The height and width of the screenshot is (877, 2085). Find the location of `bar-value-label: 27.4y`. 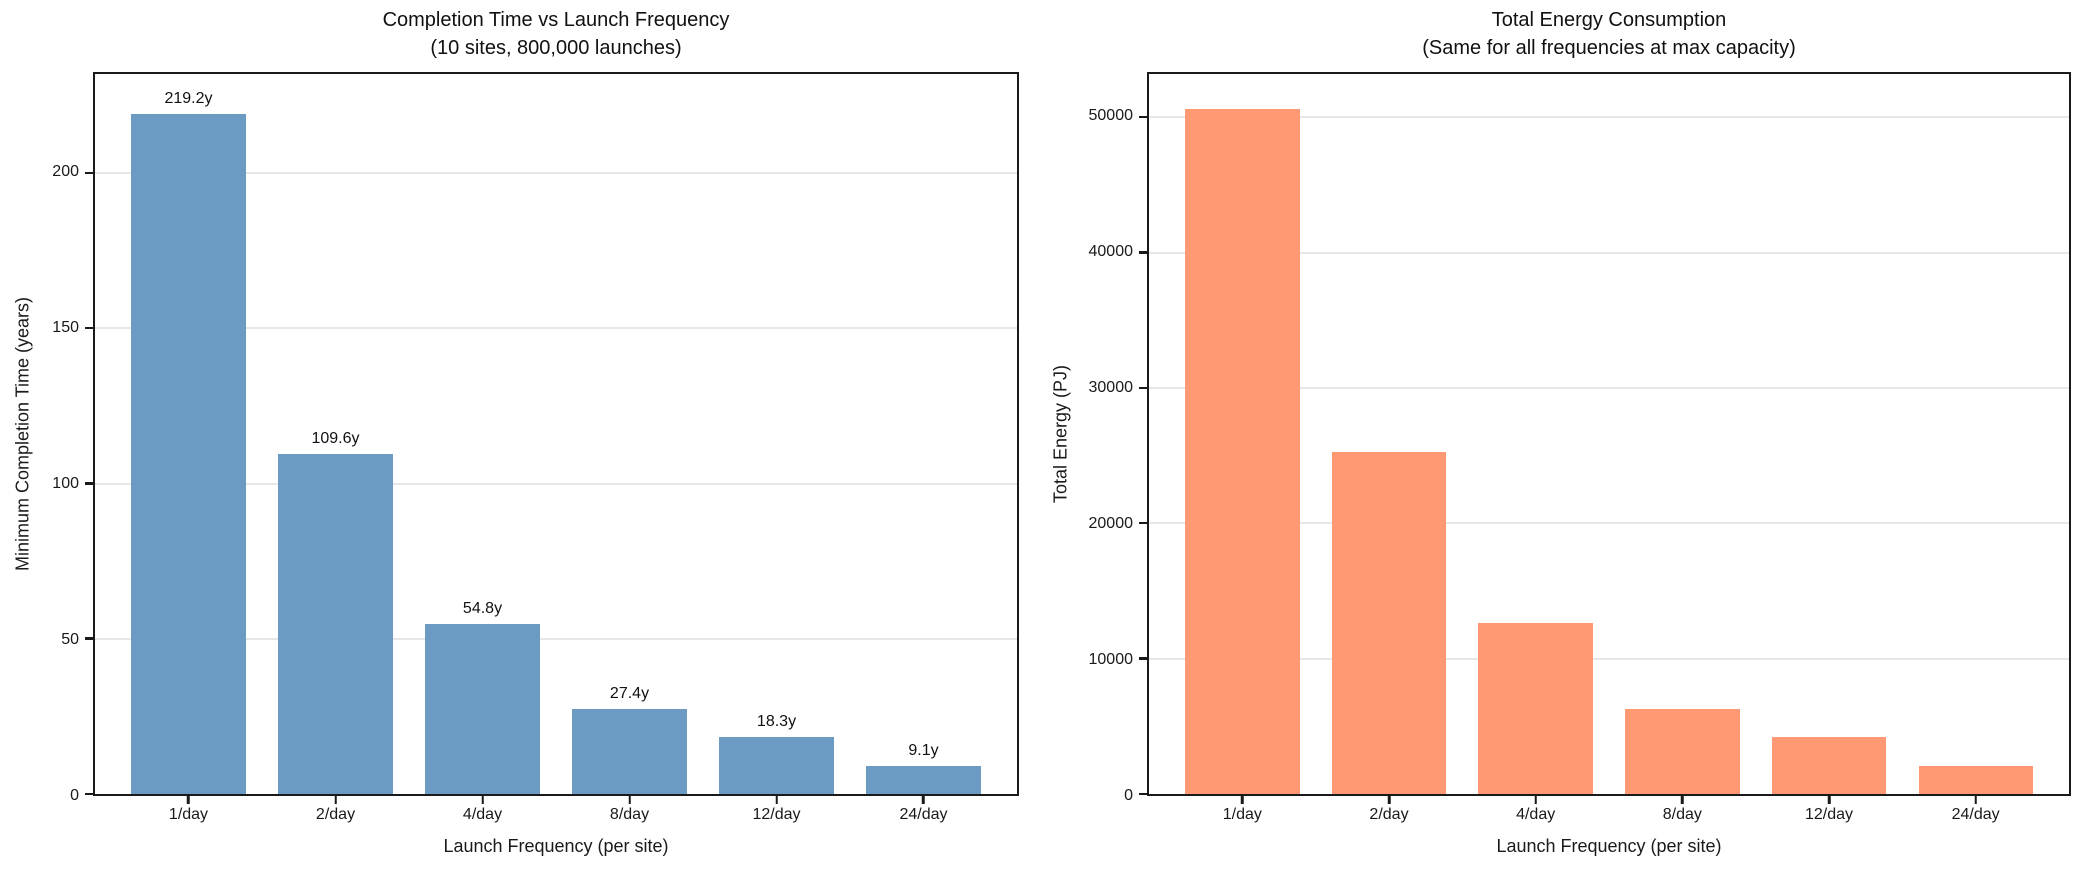

bar-value-label: 27.4y is located at coordinates (629, 693).